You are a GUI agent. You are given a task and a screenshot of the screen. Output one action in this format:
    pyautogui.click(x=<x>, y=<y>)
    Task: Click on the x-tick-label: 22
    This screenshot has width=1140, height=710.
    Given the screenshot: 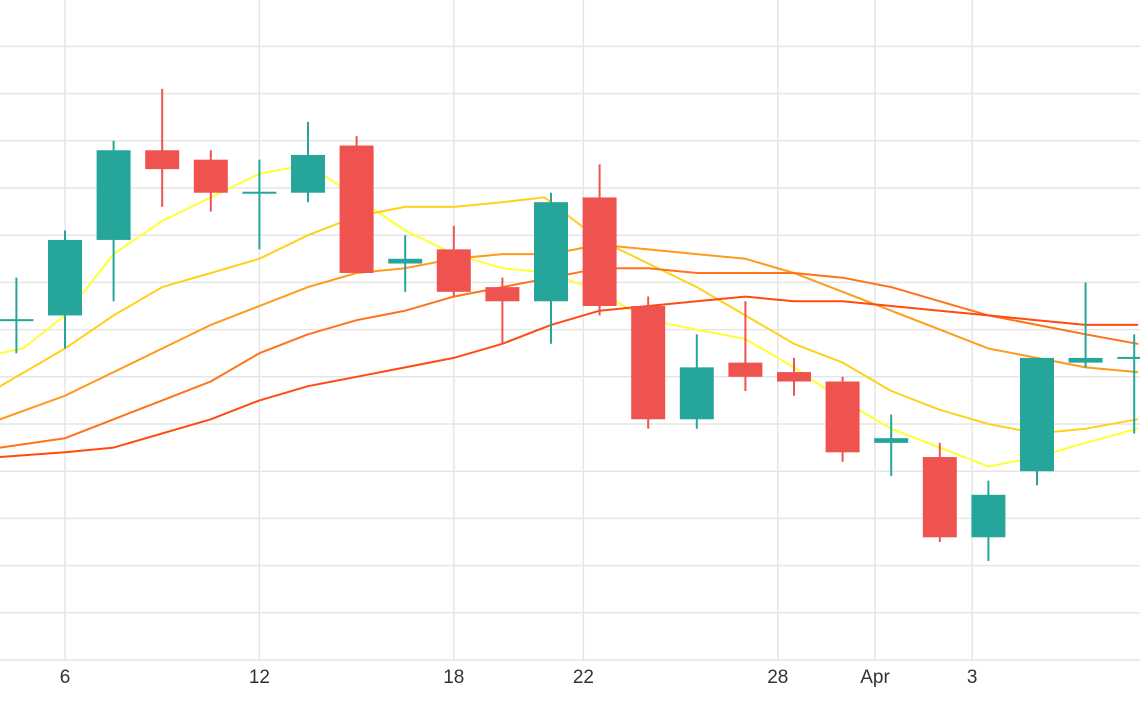 What is the action you would take?
    pyautogui.click(x=583, y=677)
    